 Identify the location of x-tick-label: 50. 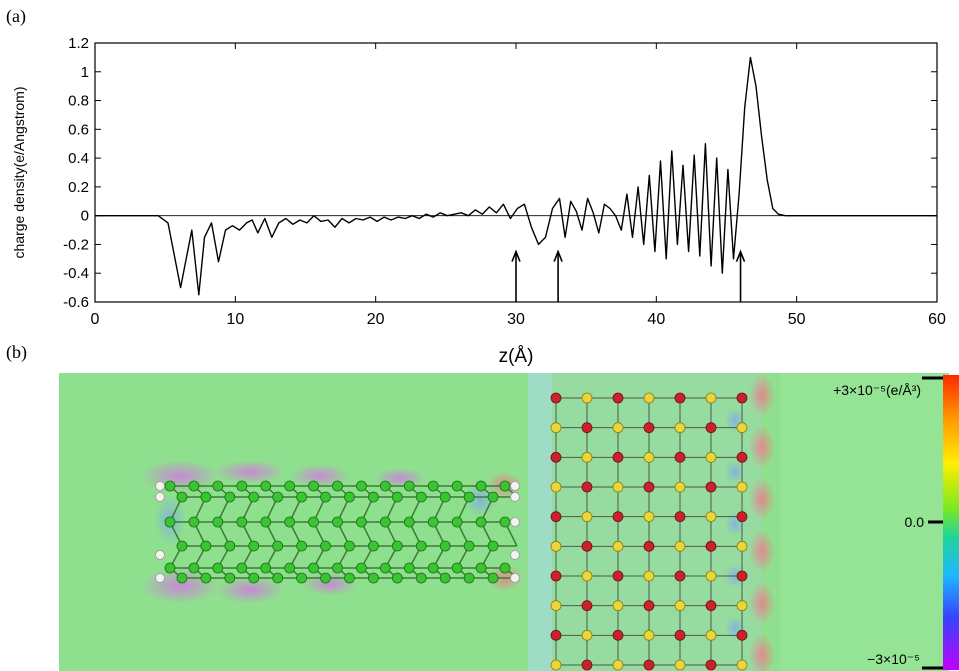
(797, 319).